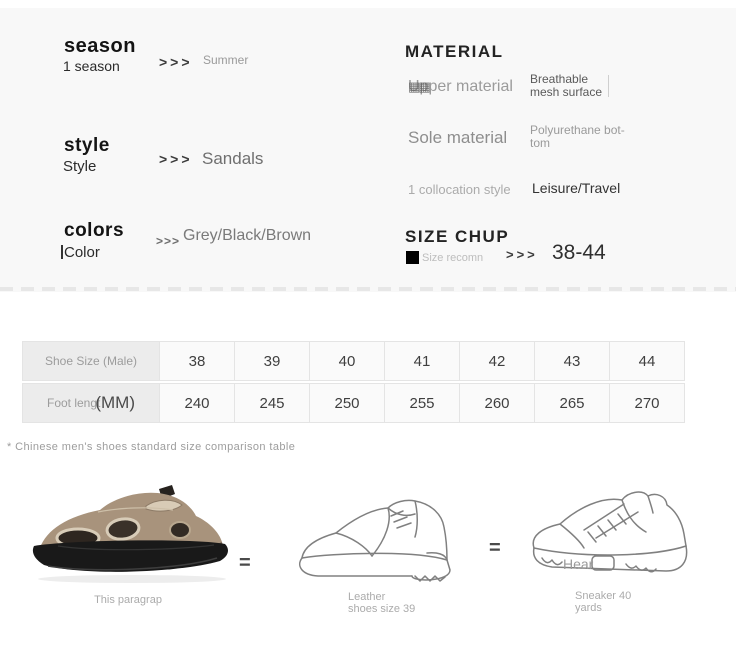 The width and height of the screenshot is (750, 672). I want to click on mm-unit: (MM), so click(115, 402).